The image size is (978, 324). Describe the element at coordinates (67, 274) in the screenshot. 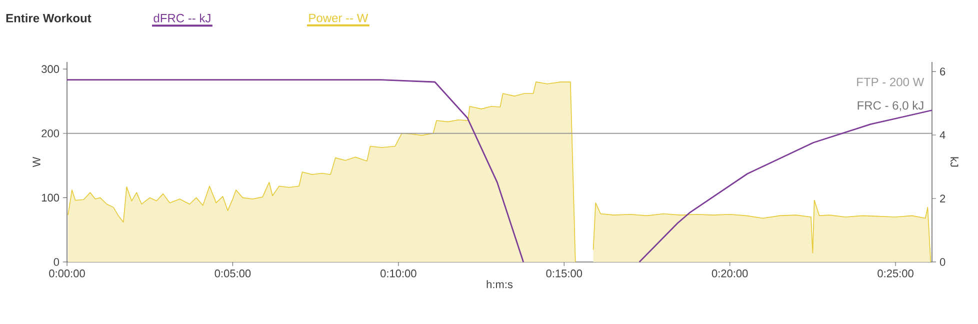

I see `x-tick-label: 0:00:00` at that location.